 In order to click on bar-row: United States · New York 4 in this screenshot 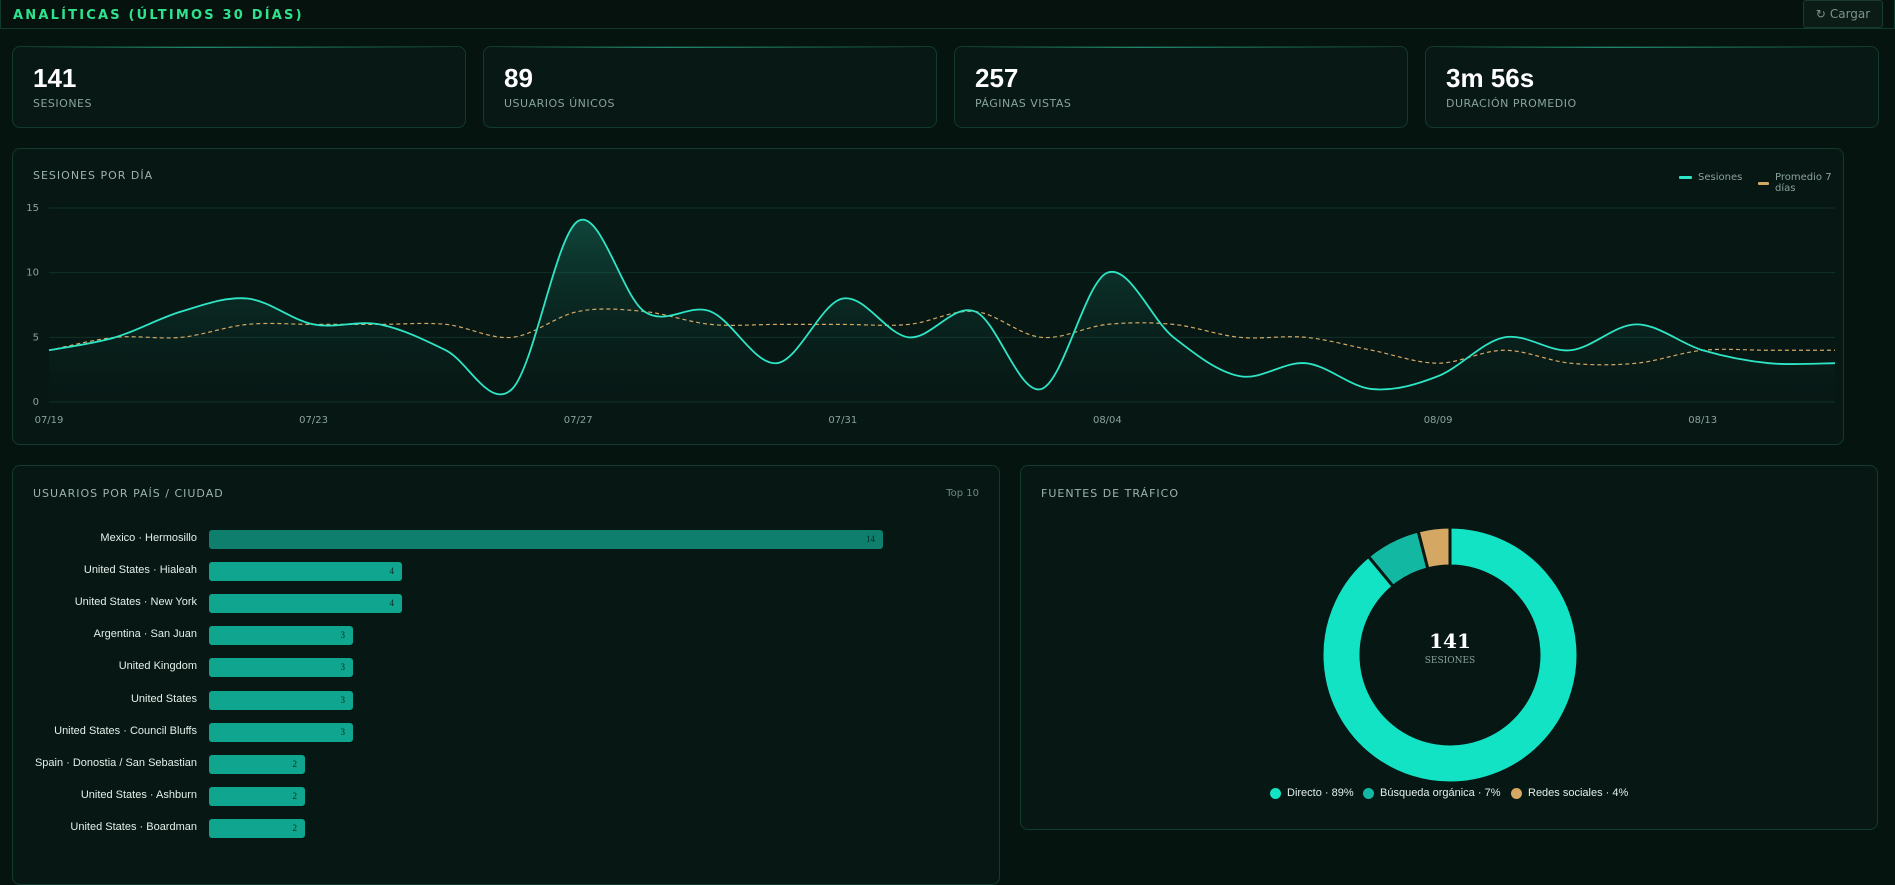, I will do `click(503, 604)`.